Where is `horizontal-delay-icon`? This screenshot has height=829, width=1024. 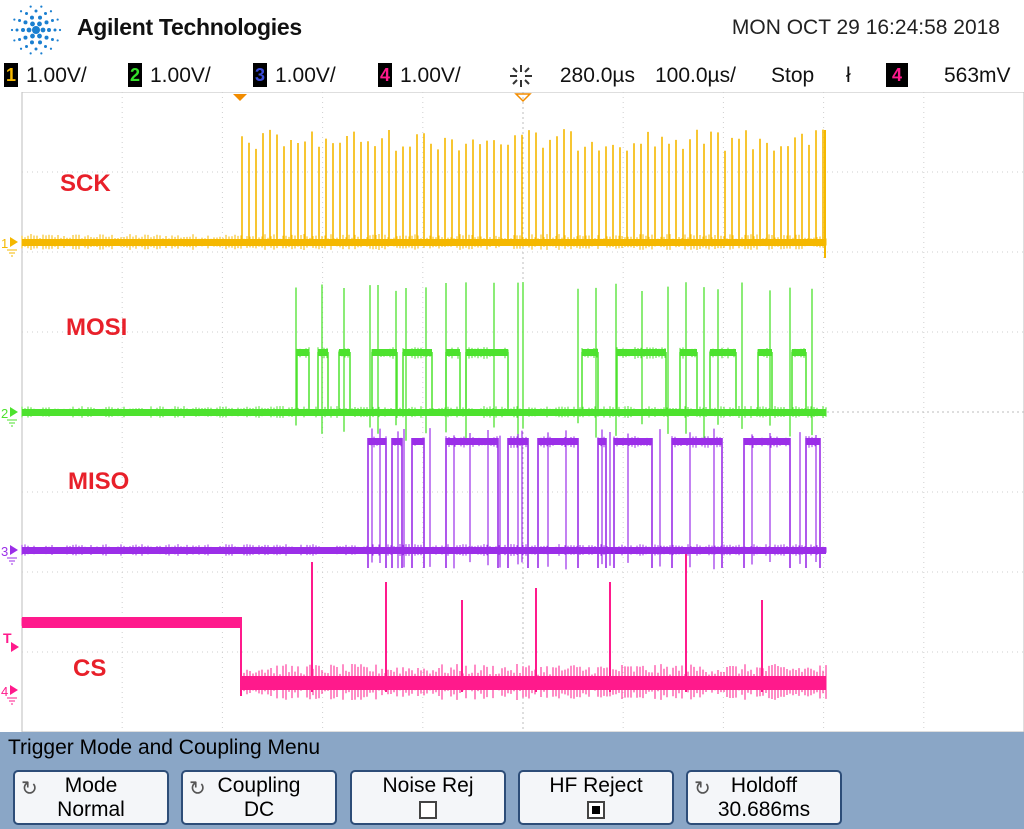
horizontal-delay-icon is located at coordinates (521, 76).